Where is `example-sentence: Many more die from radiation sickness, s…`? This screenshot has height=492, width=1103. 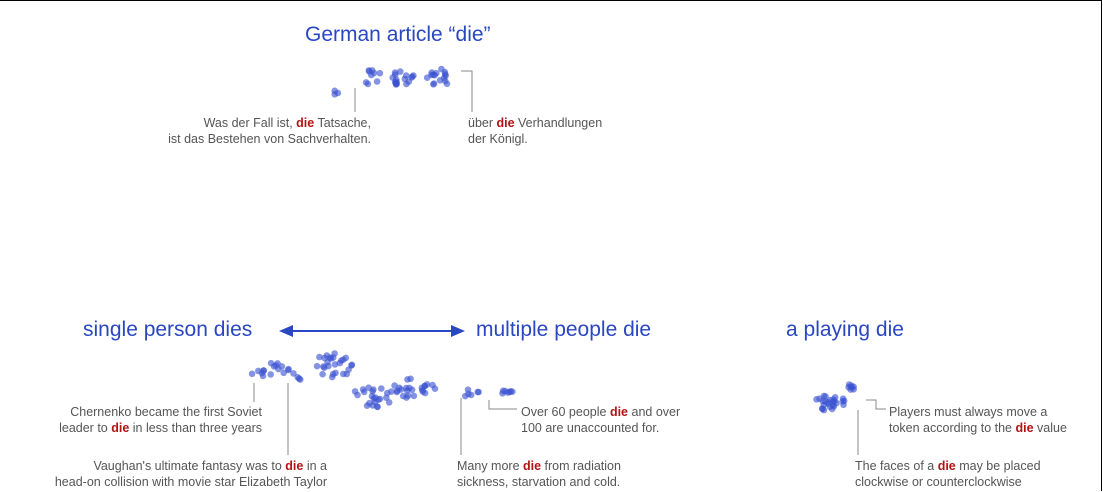 example-sentence: Many more die from radiation sickness, s… is located at coordinates (539, 474).